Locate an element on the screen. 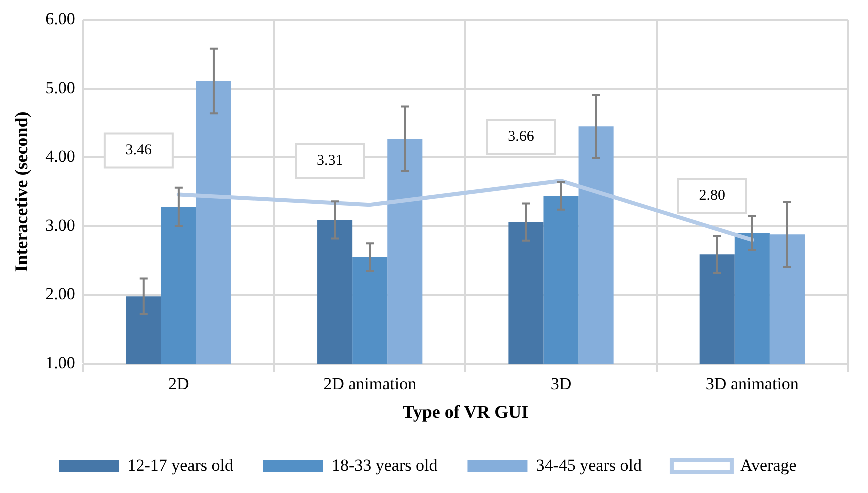 The height and width of the screenshot is (493, 868). x-tick-label: 2D animation is located at coordinates (371, 384).